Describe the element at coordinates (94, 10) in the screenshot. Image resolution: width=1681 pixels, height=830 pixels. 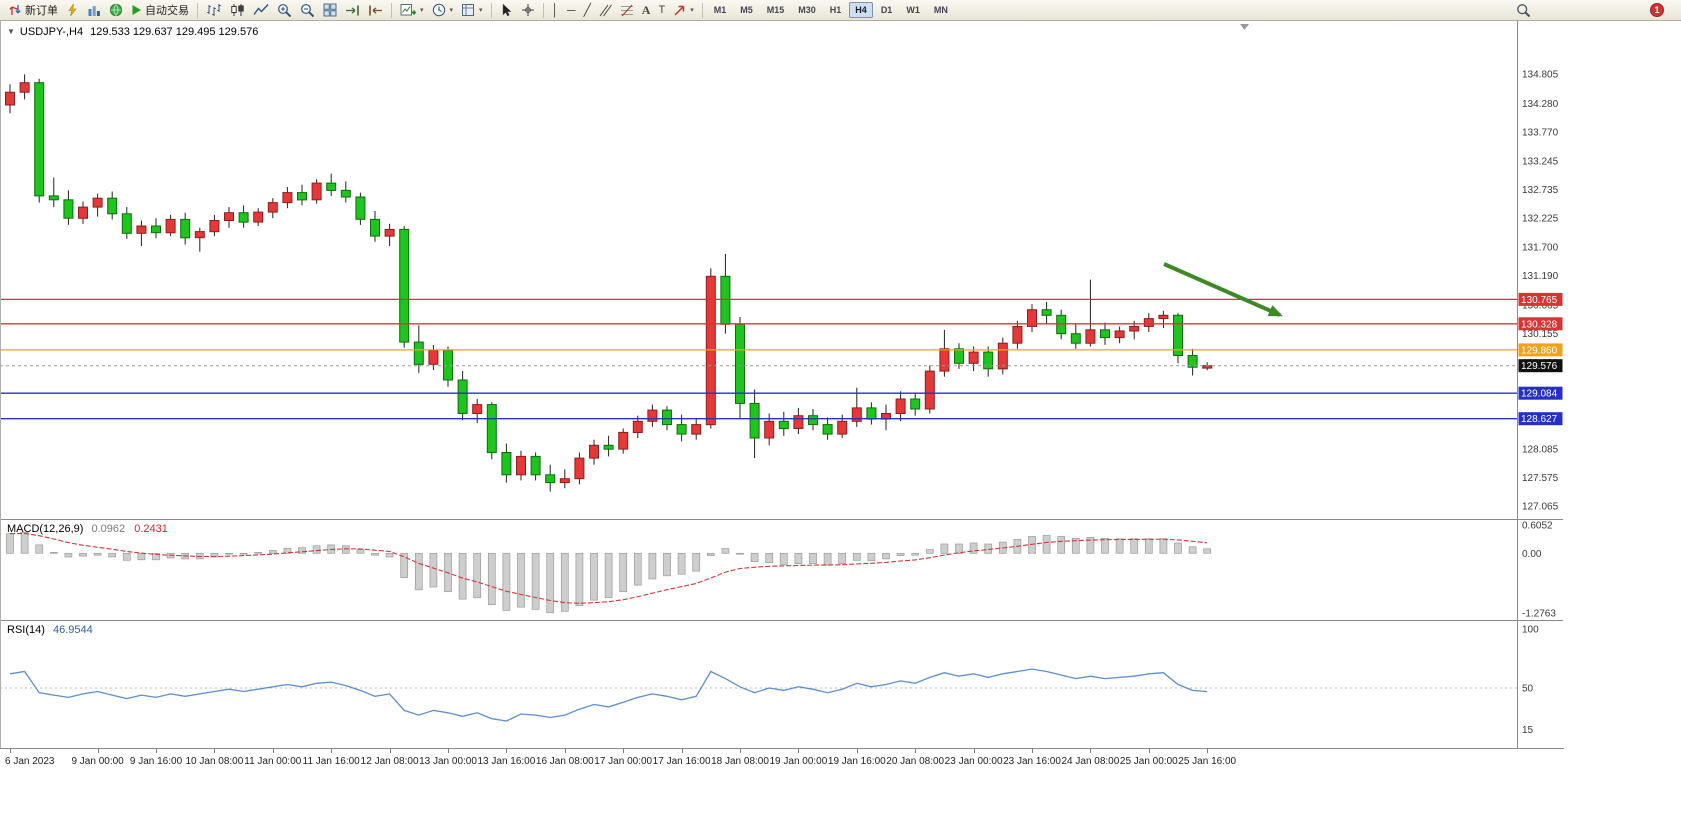
I see `market-watch-button` at that location.